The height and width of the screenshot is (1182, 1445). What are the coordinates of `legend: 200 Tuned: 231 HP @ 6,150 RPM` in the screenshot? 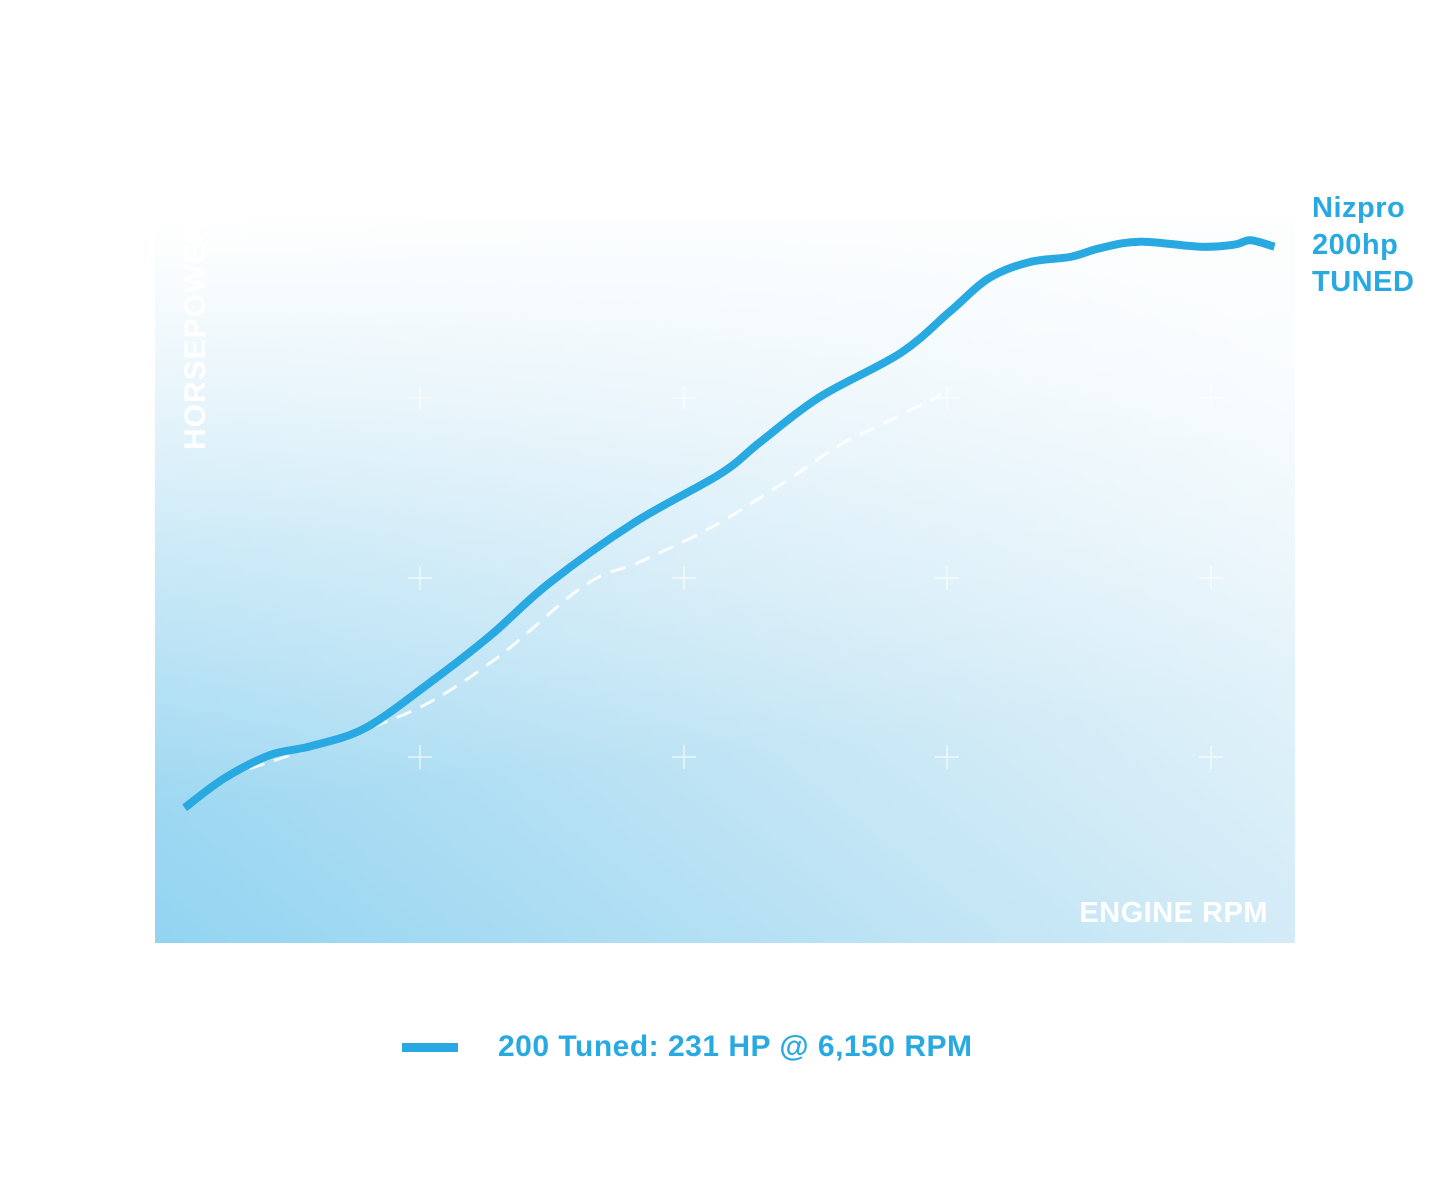 It's located at (687, 1047).